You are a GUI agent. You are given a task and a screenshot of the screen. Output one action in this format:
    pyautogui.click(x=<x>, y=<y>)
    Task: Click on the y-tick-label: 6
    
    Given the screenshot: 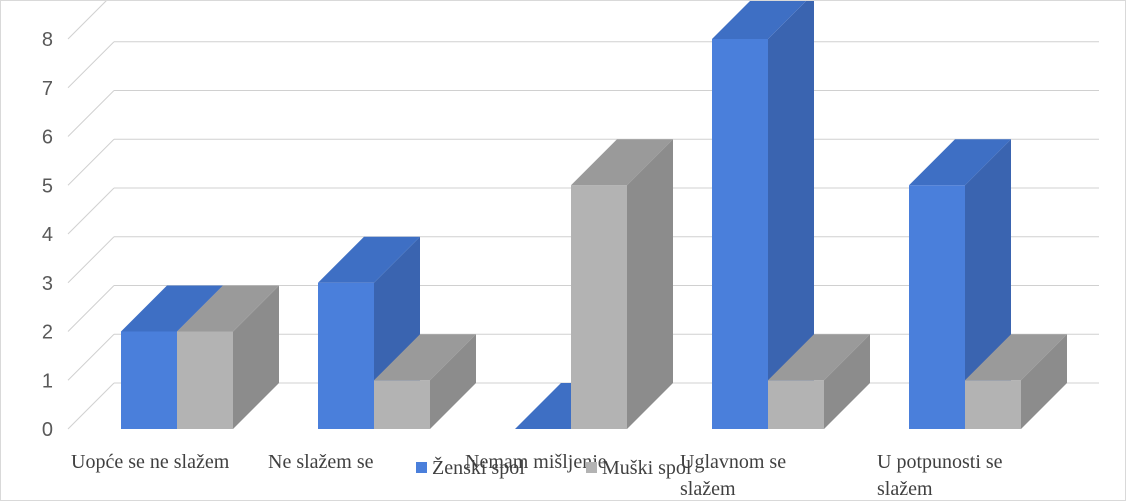 What is the action you would take?
    pyautogui.click(x=47, y=138)
    